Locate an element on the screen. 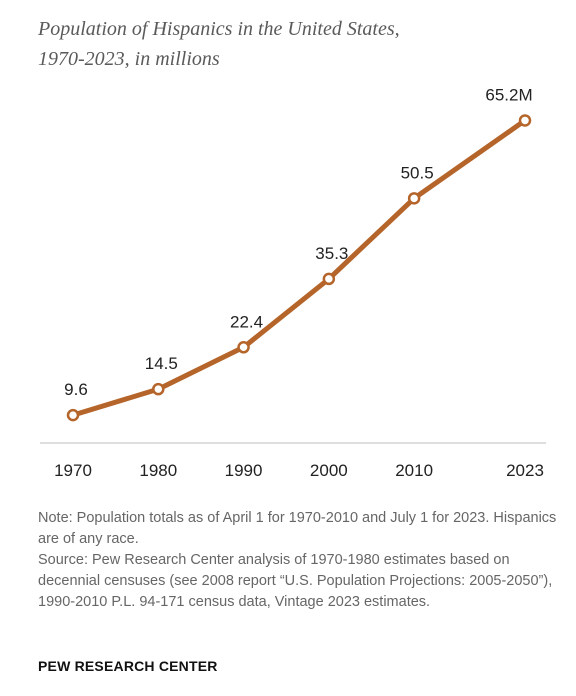  x-tick-label: 2023 is located at coordinates (525, 470).